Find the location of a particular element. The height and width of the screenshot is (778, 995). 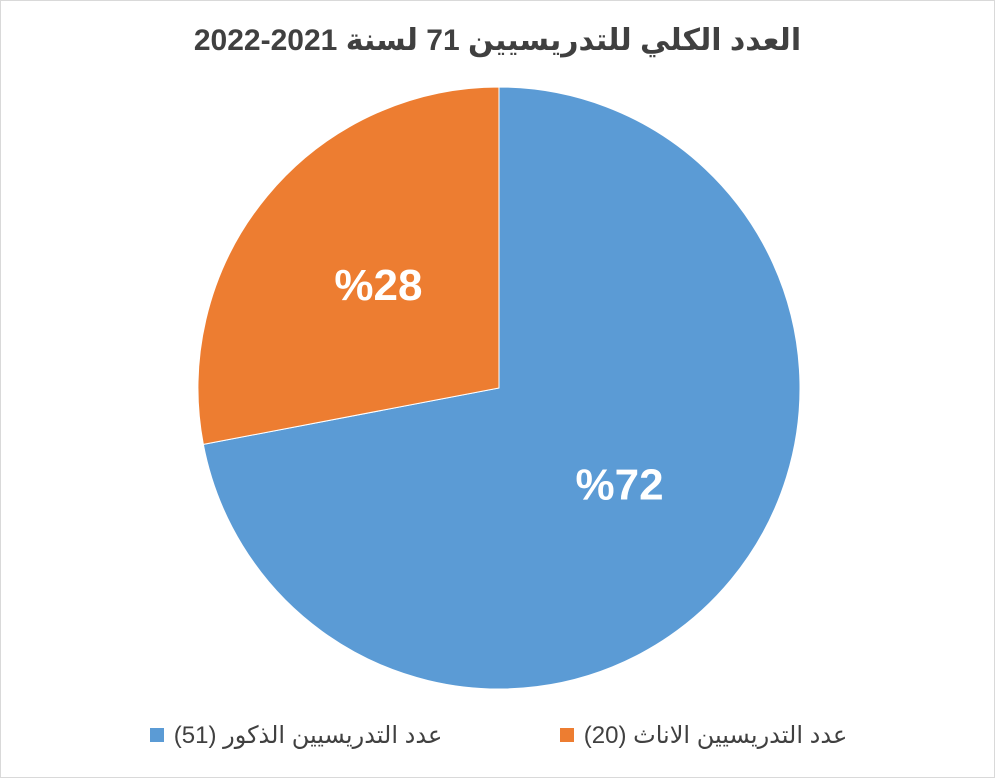

legend-item: عدد التدريسيين الاناث (20) is located at coordinates (703, 735).